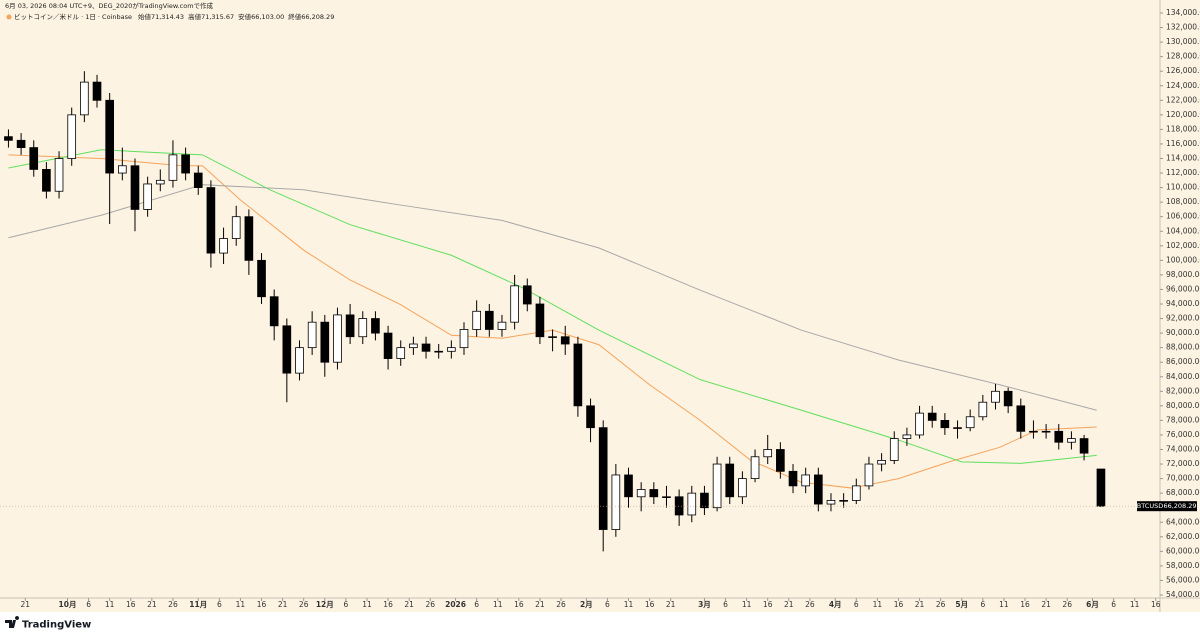  What do you see at coordinates (267, 17) in the screenshot?
I see `stat-value: 66,103.00` at bounding box center [267, 17].